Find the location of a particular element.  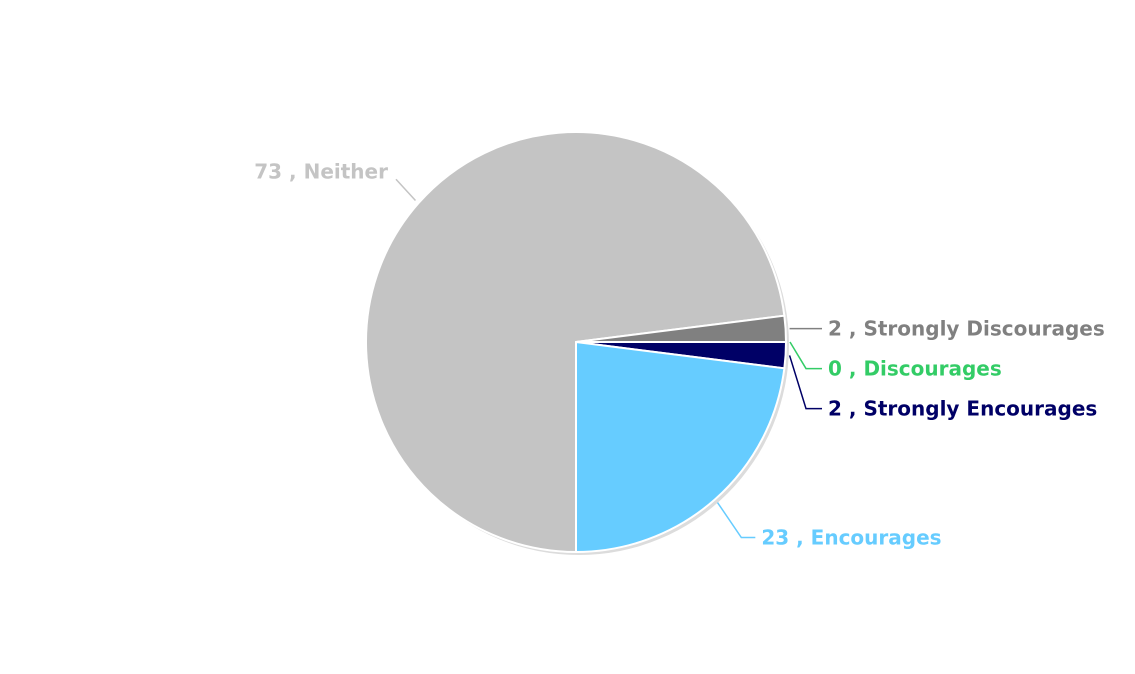

pie-slice-strongly-discourages is located at coordinates (681, 328).